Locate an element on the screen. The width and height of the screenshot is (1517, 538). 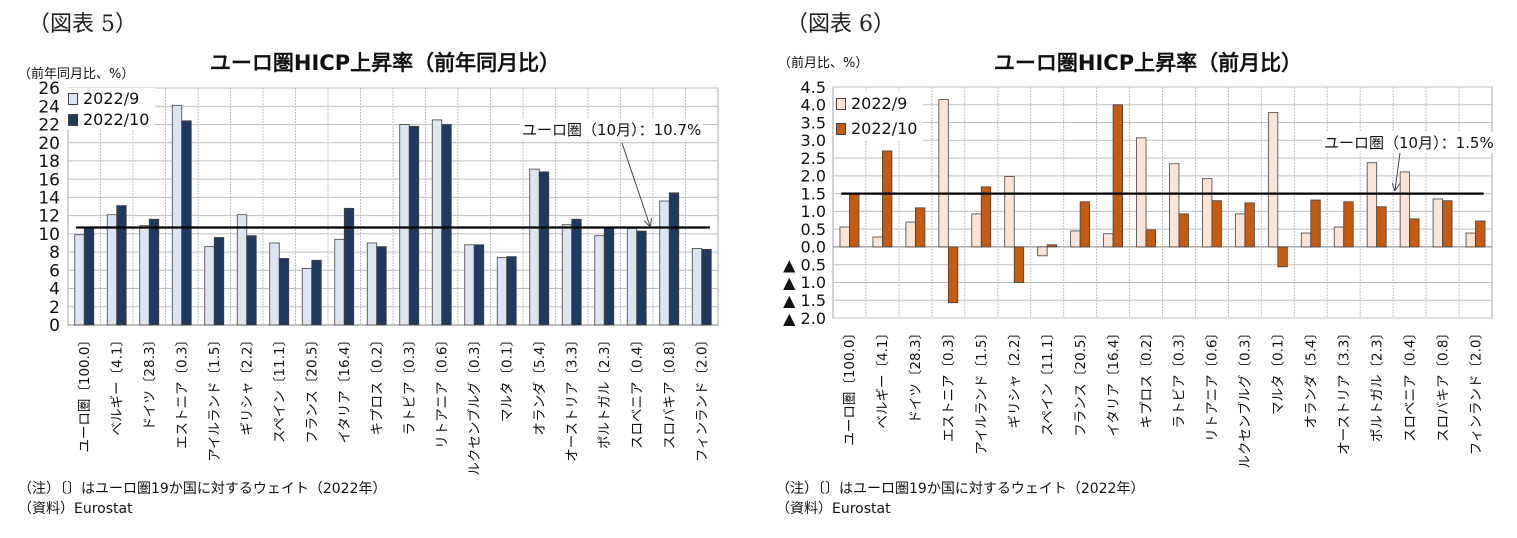
bar-series2-cat6 is located at coordinates (1052, 246).